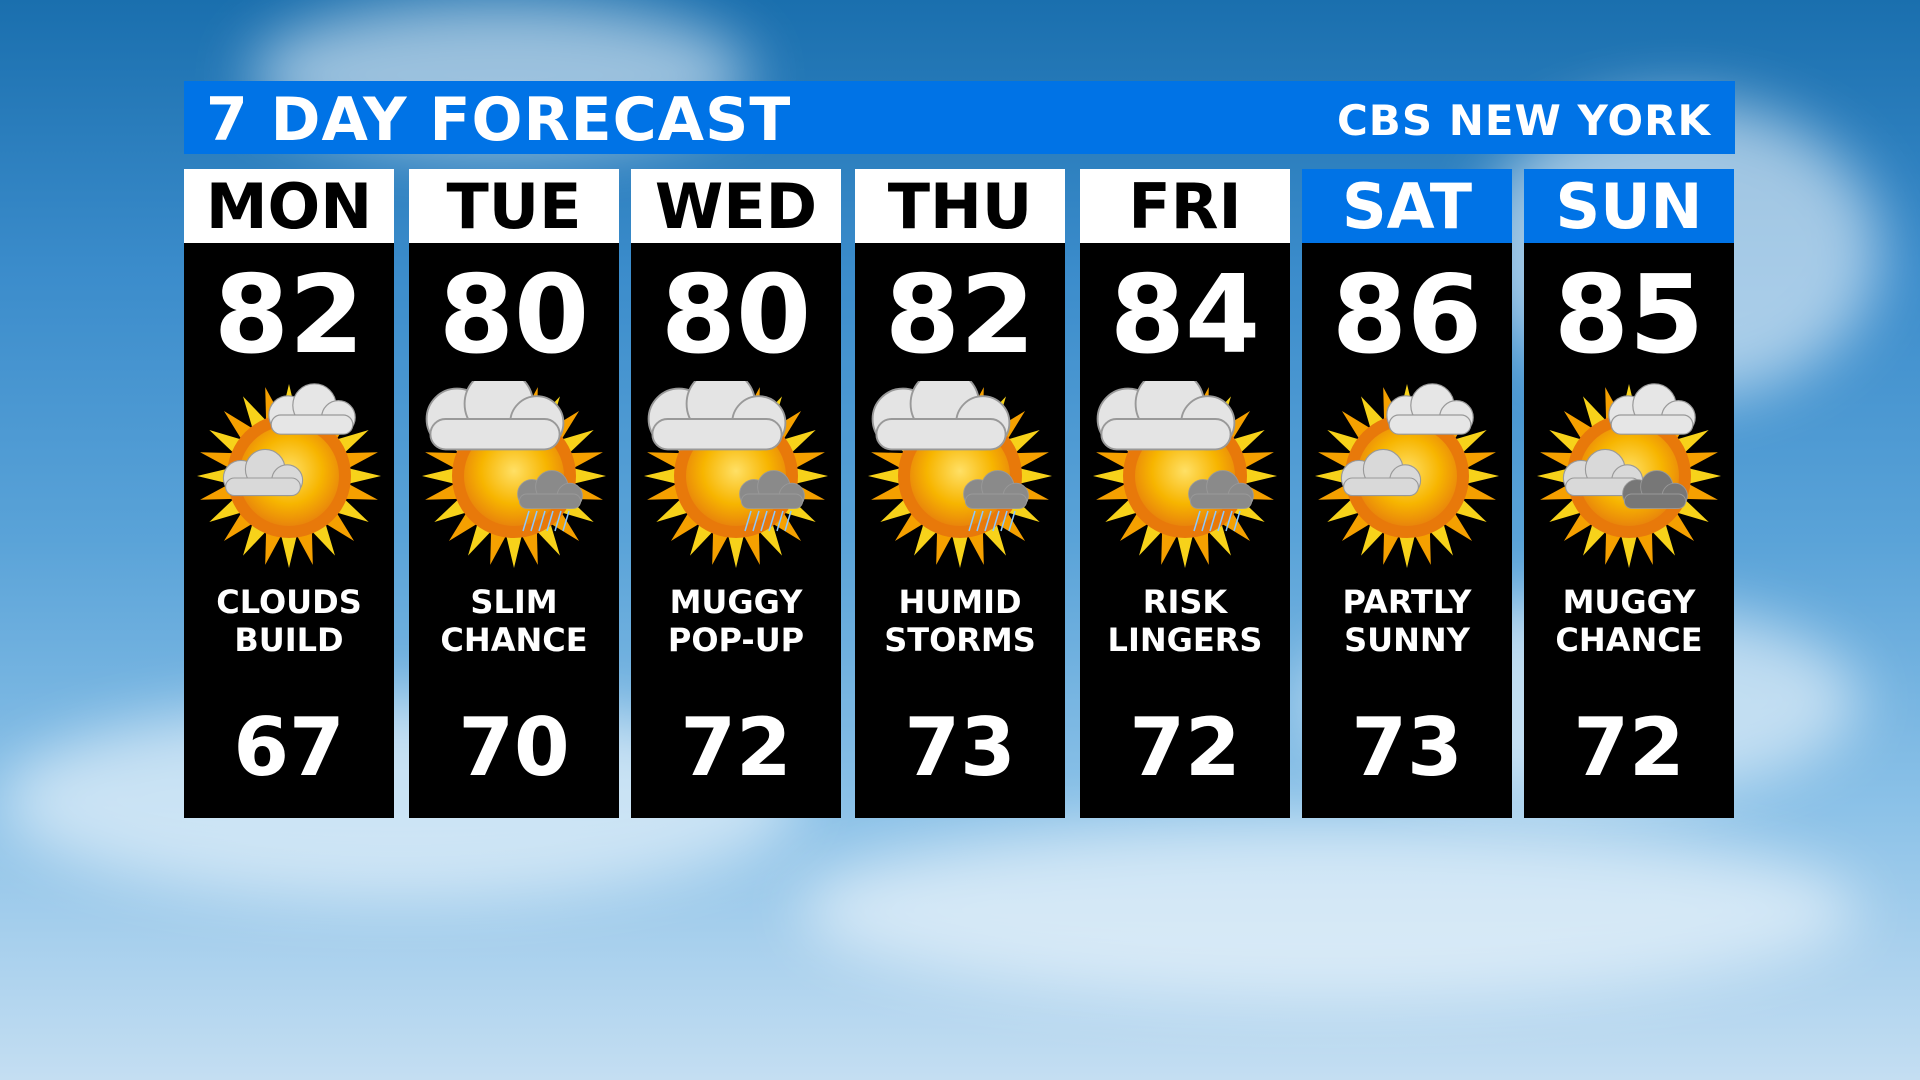  Describe the element at coordinates (1185, 315) in the screenshot. I see `high-temp: 84` at that location.